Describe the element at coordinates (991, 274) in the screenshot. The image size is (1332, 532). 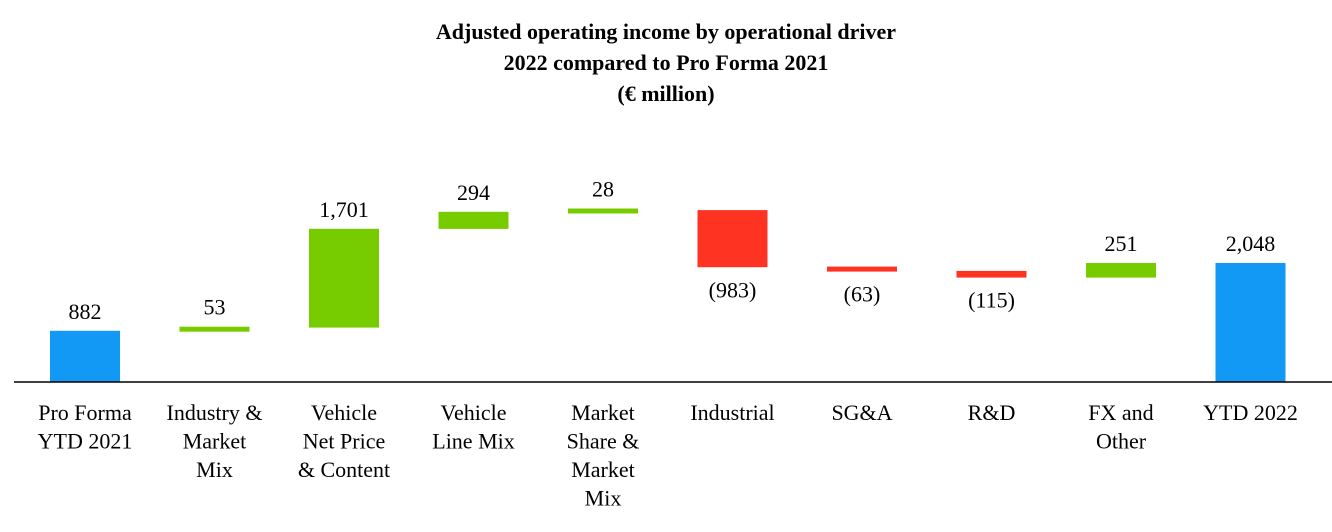
I see `bar-randd` at that location.